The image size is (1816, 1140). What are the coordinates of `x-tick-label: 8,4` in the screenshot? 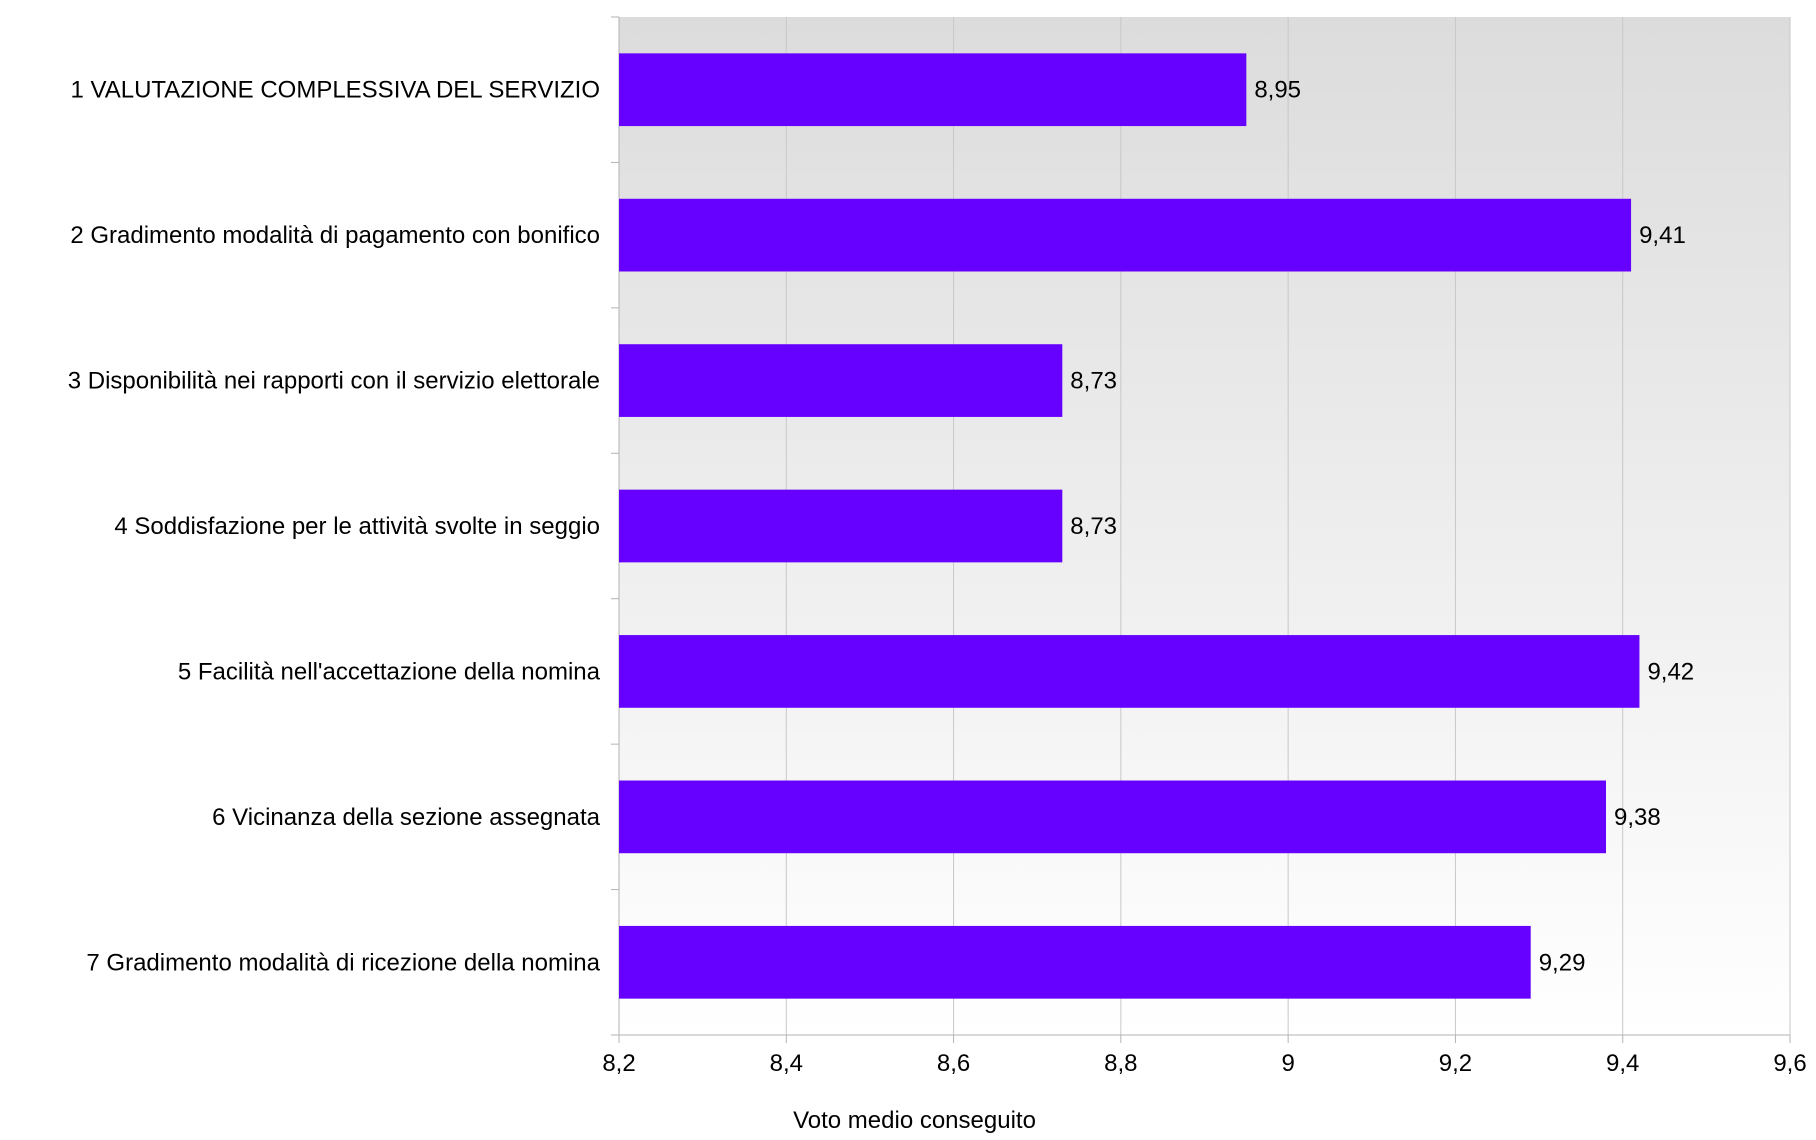 It's located at (786, 1063).